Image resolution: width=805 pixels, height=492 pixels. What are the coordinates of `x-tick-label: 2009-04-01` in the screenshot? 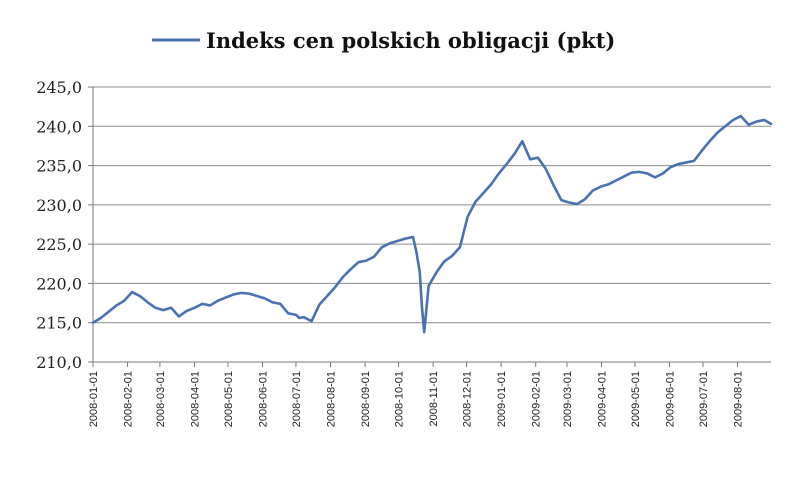 It's located at (603, 399).